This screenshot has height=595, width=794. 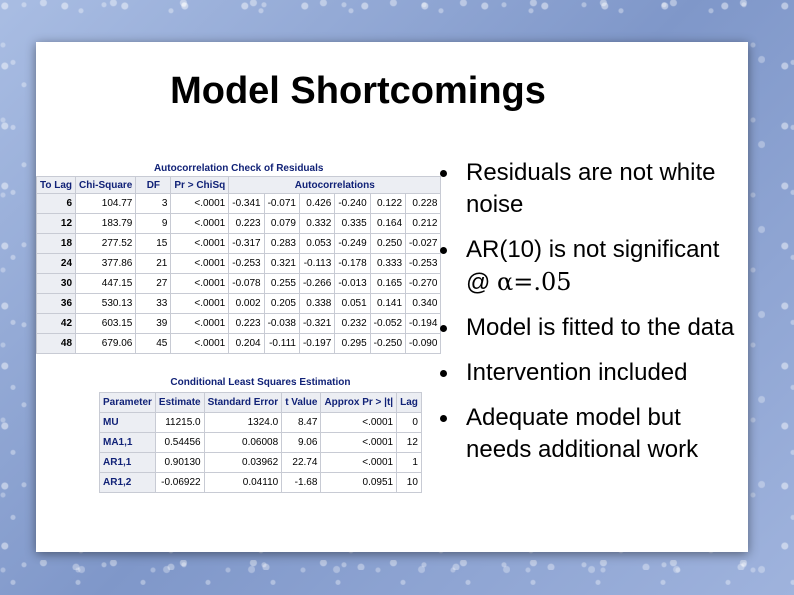 What do you see at coordinates (388, 263) in the screenshot?
I see `table-cell: 0.333` at bounding box center [388, 263].